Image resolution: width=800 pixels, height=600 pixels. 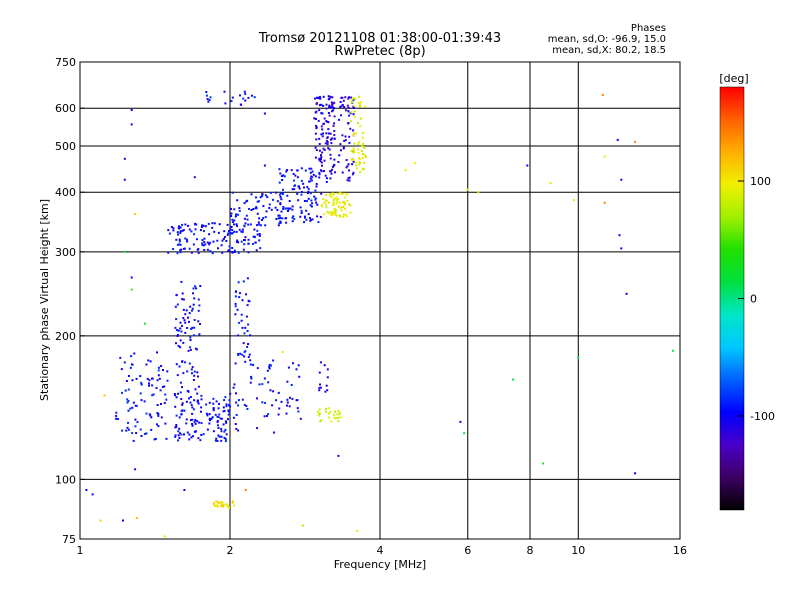 I want to click on colorbar-label: [deg], so click(x=733, y=78).